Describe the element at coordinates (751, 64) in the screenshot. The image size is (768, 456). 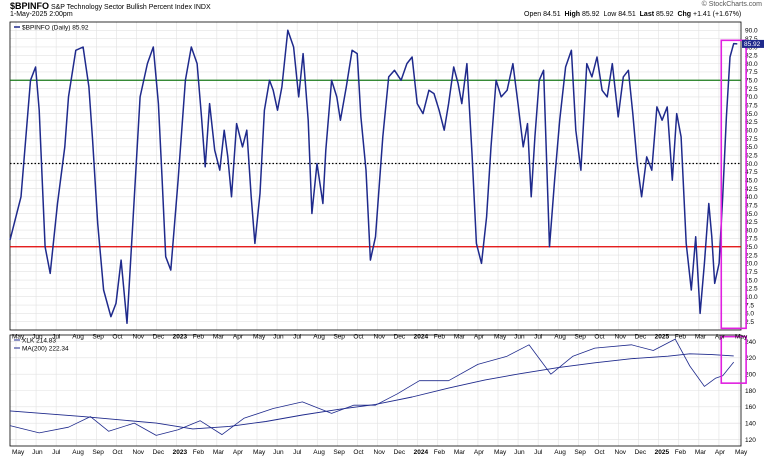
I see `y-tick-label: 80.0` at that location.